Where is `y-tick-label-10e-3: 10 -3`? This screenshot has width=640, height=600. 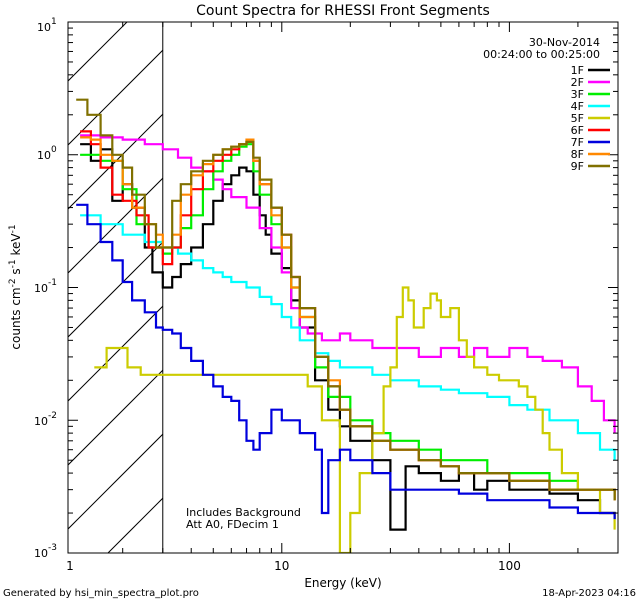 y-tick-label-10e-3: 10 -3 is located at coordinates (45, 551).